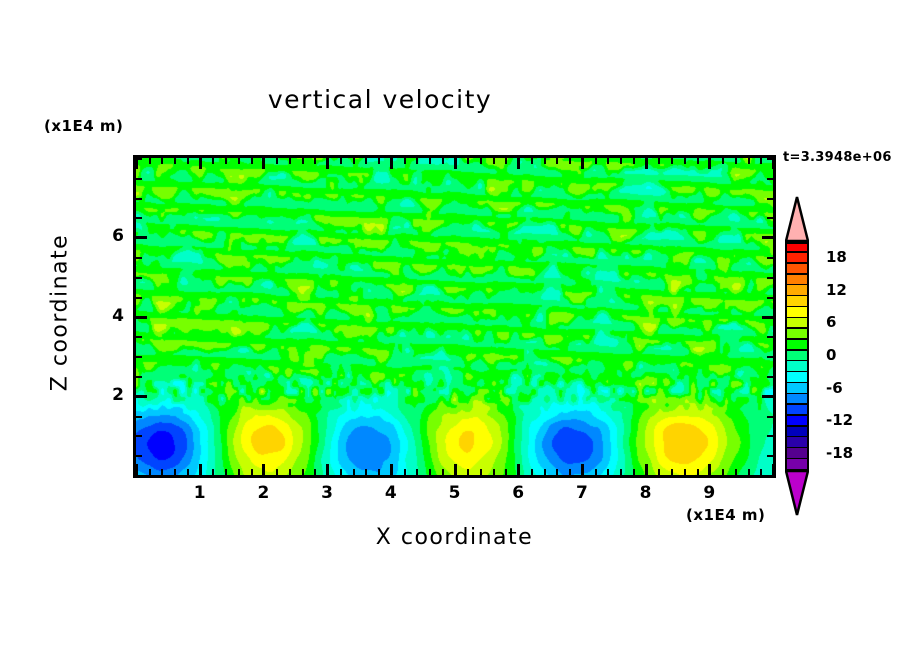 This screenshot has height=654, width=904. What do you see at coordinates (263, 493) in the screenshot?
I see `x-tick-label: 2` at bounding box center [263, 493].